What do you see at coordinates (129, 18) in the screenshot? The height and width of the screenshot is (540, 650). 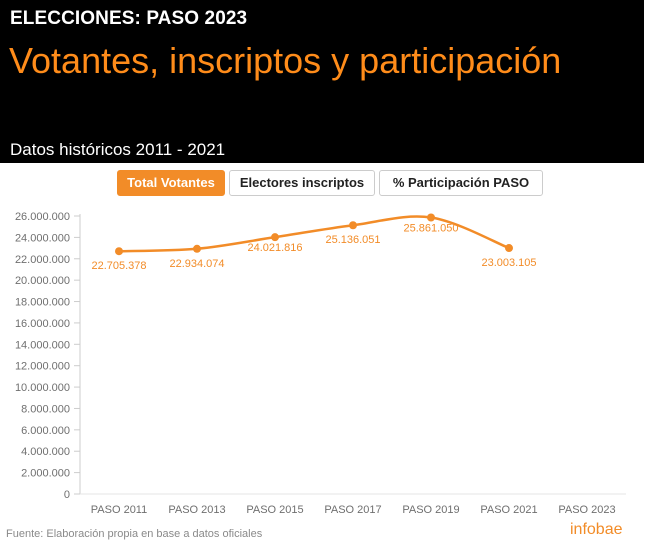 I see `kicker: ELECCIONES: PASO 2023` at bounding box center [129, 18].